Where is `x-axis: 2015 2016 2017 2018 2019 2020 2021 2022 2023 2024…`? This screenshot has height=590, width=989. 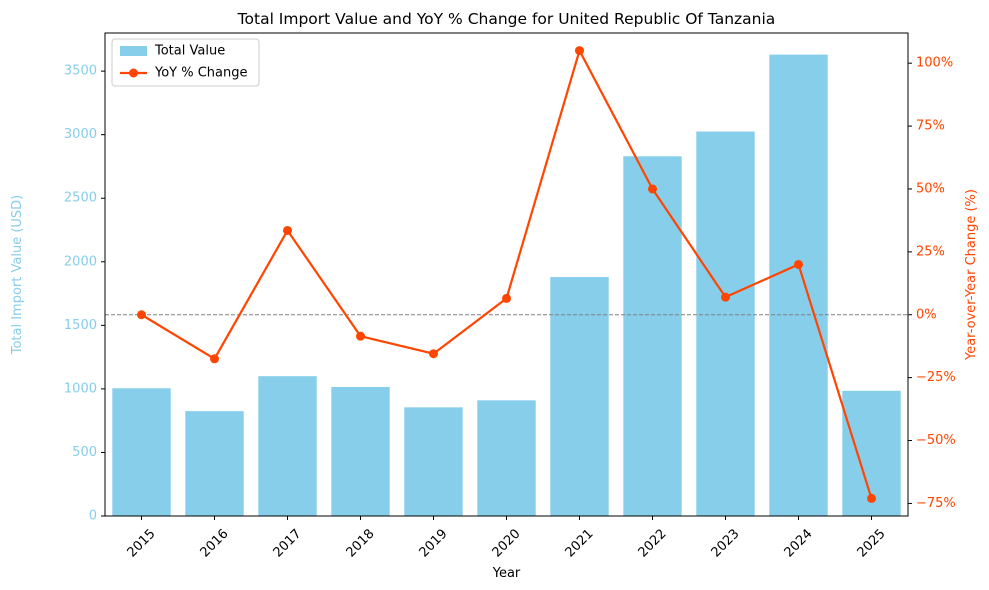
x-axis: 2015 2016 2017 2018 2019 2020 2021 2022 2023 2024… is located at coordinates (507, 538).